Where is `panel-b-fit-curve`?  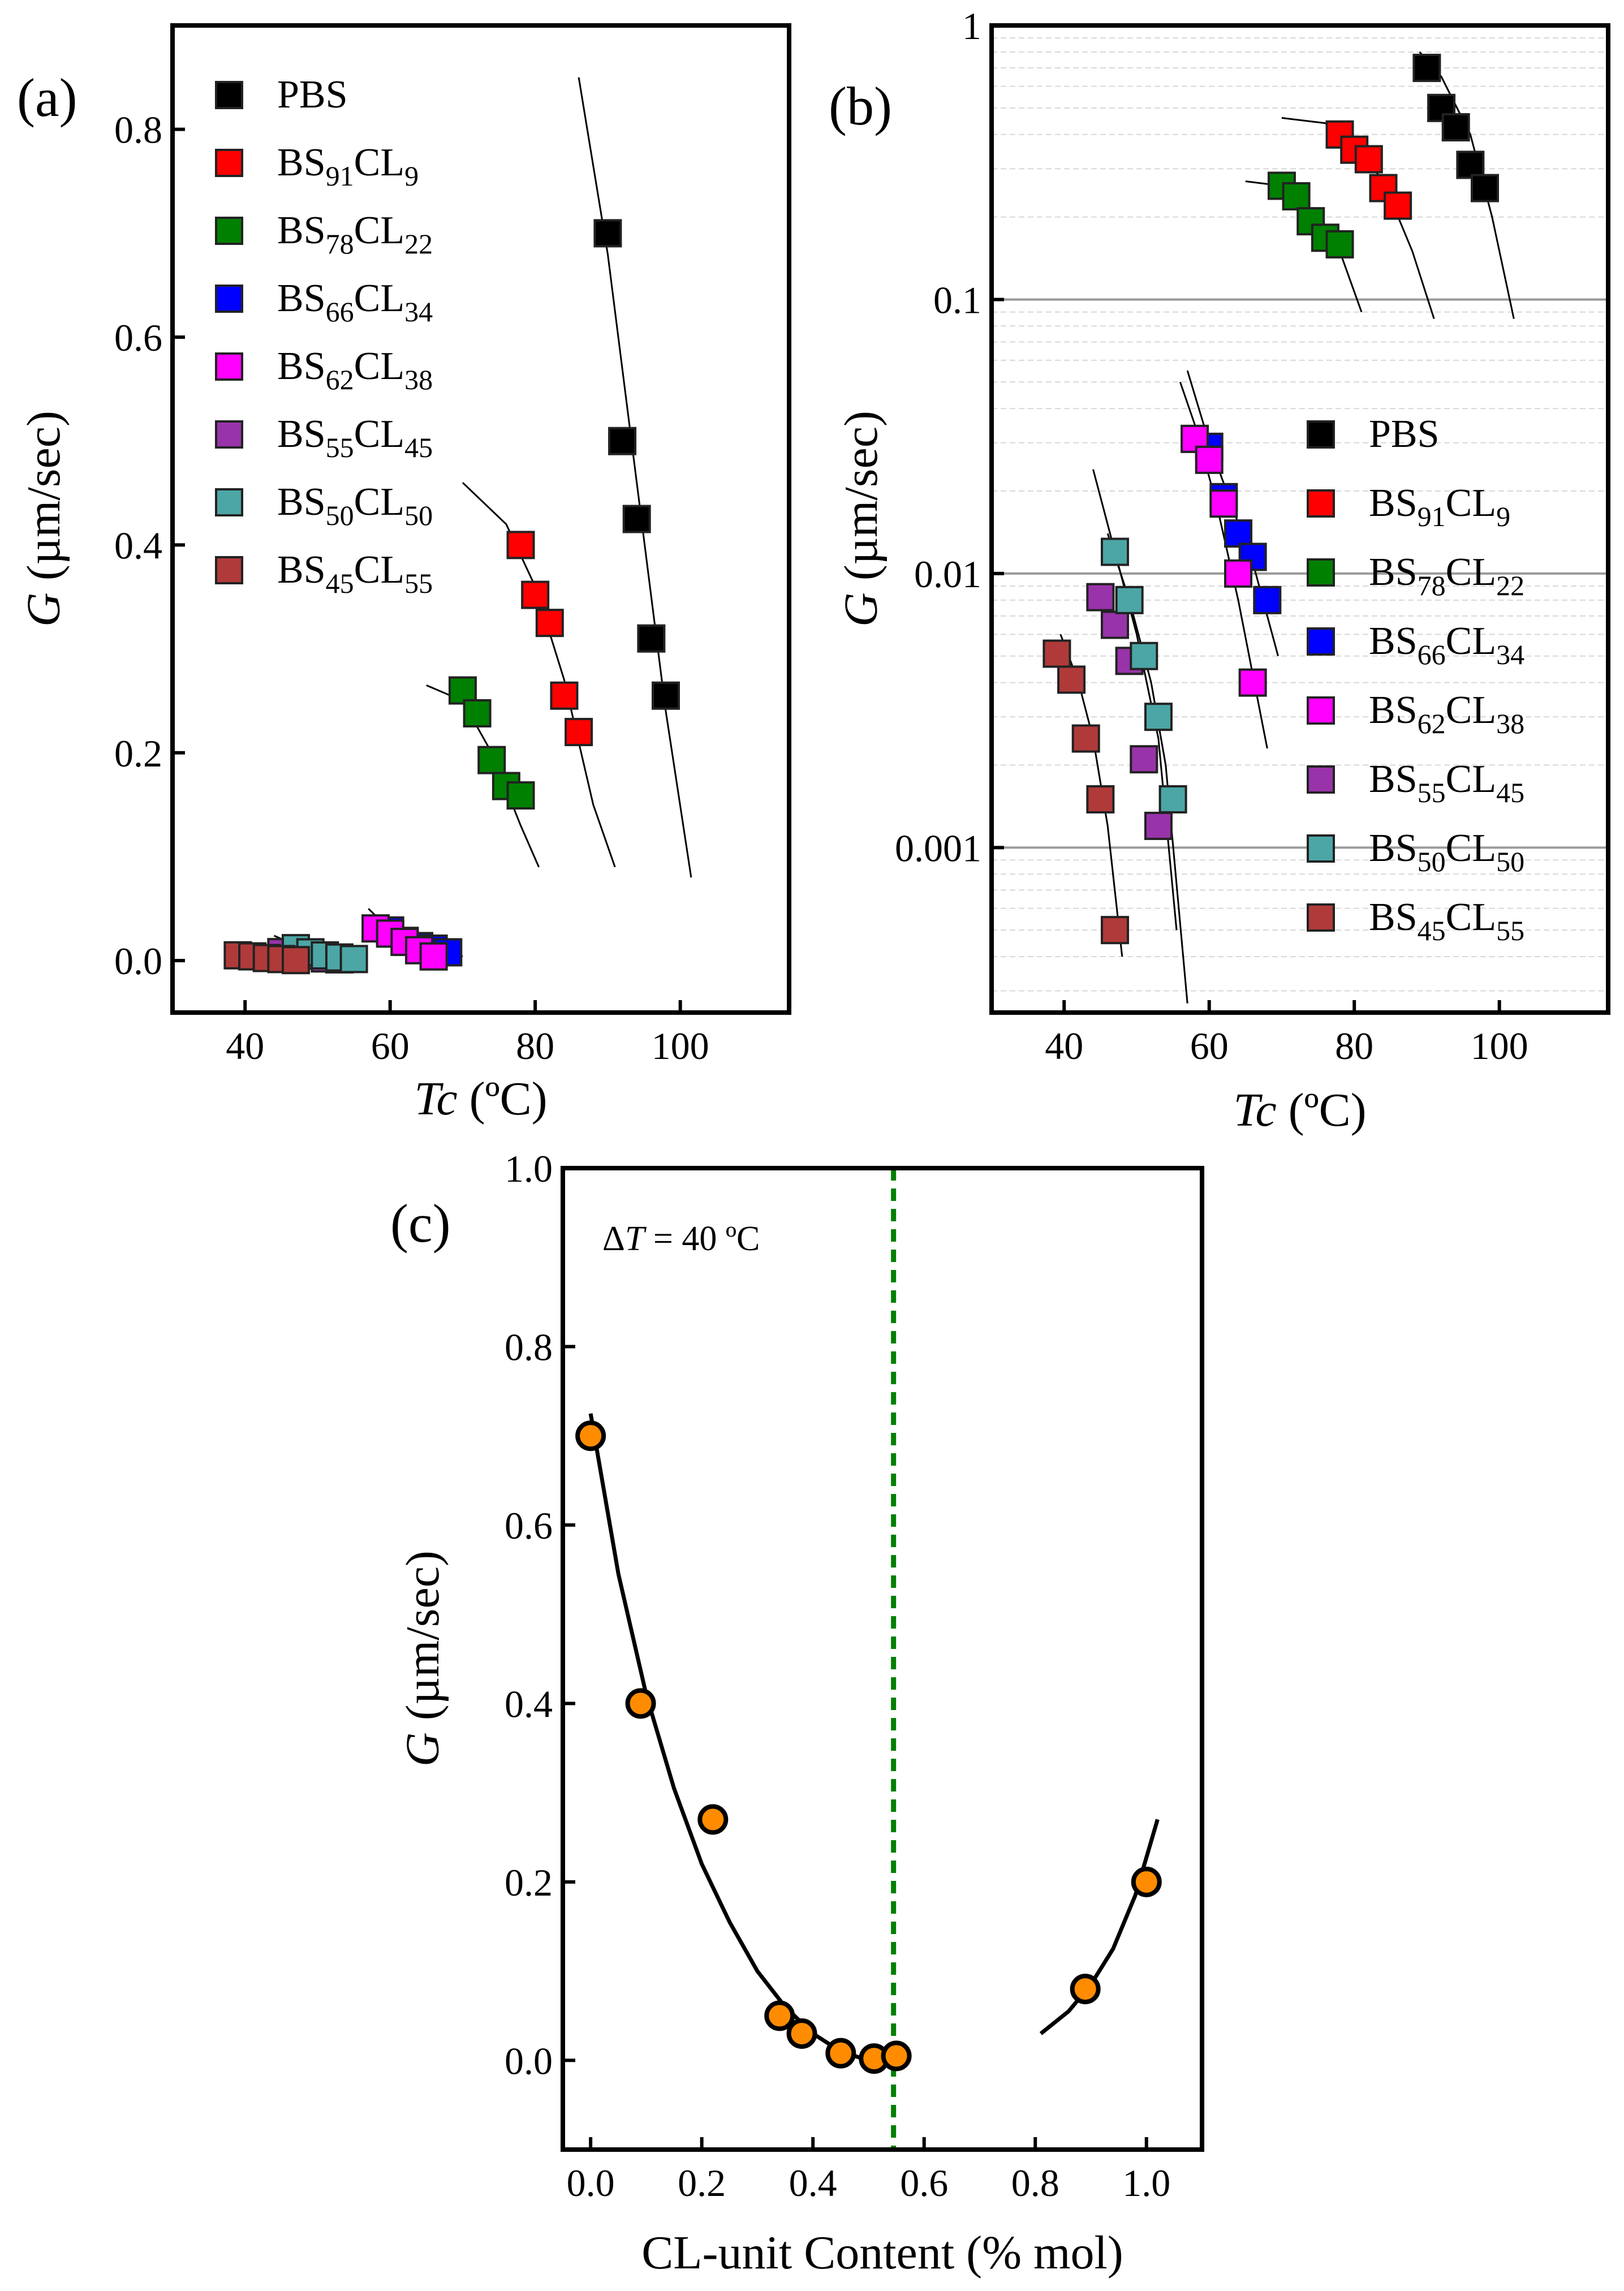 panel-b-fit-curve is located at coordinates (1147, 768).